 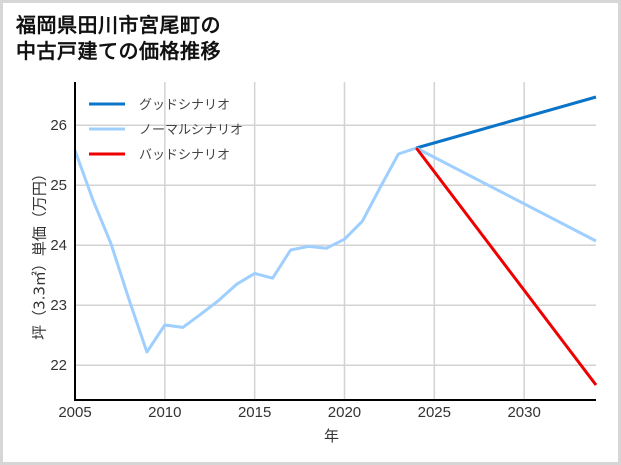 I want to click on x-tick-label: 2010, so click(x=164, y=412).